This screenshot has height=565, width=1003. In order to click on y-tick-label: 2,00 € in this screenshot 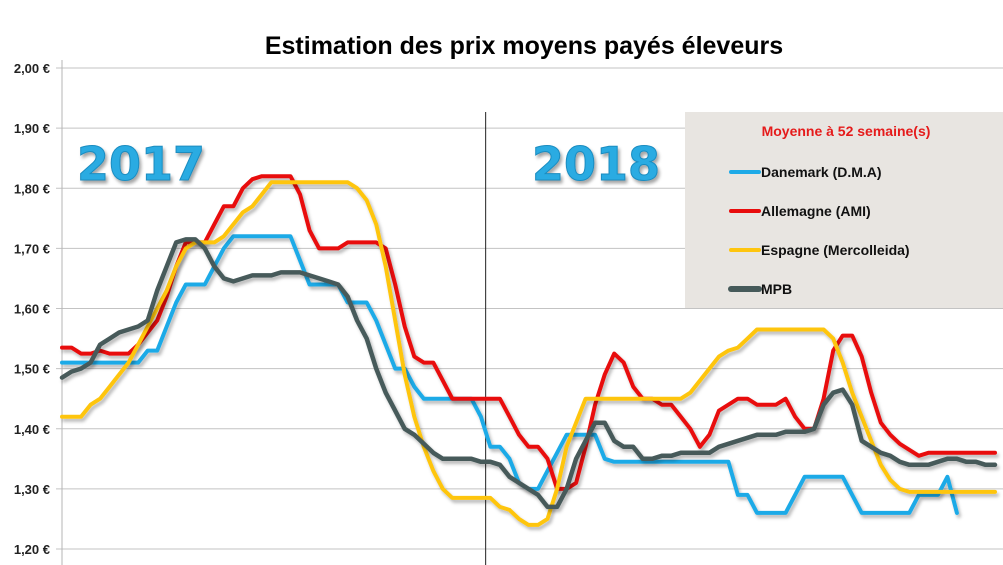, I will do `click(32, 68)`.